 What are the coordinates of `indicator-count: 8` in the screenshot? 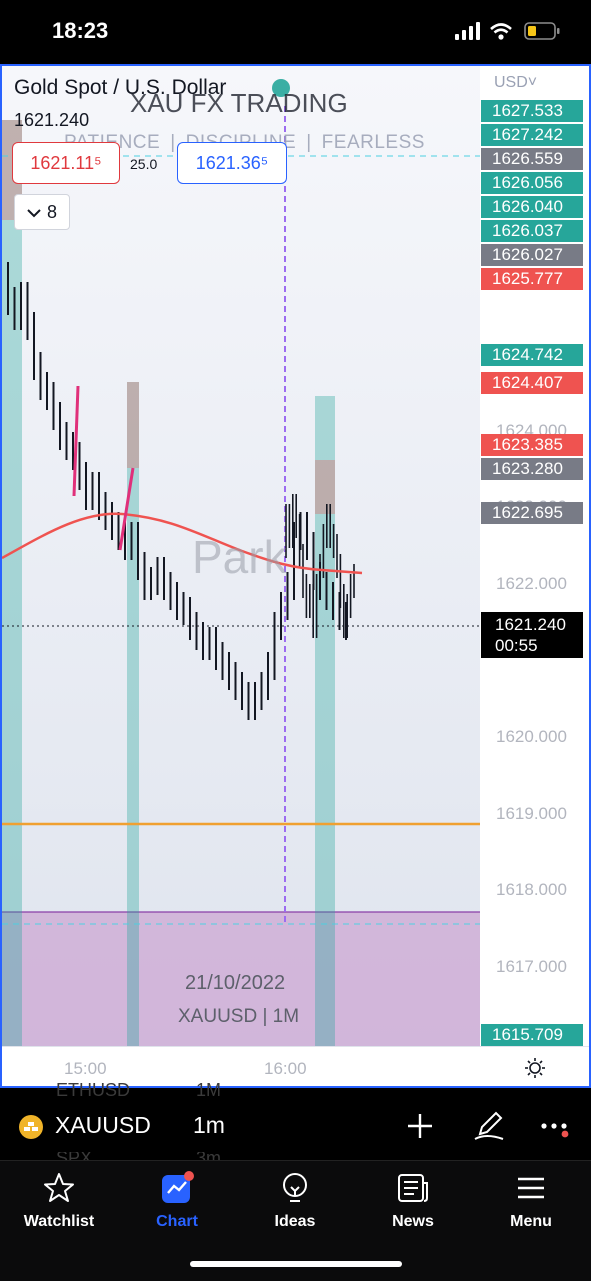 It's located at (51, 212).